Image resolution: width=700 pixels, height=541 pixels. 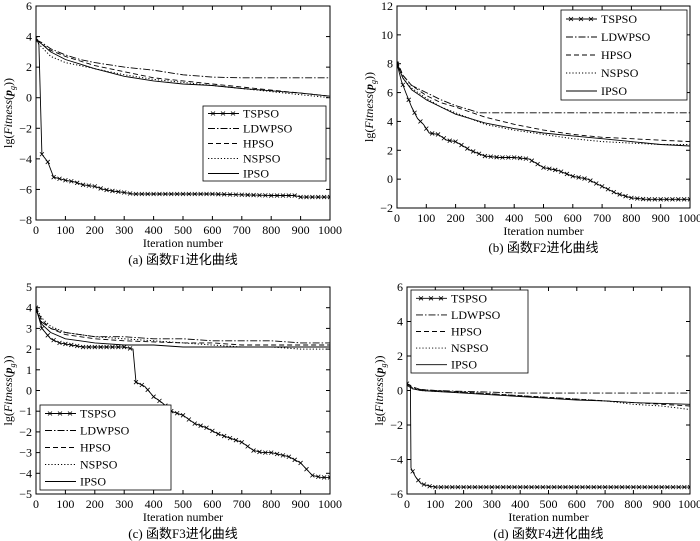 I want to click on figure-caption: (c) 函数F3进化曲线, so click(x=182, y=533).